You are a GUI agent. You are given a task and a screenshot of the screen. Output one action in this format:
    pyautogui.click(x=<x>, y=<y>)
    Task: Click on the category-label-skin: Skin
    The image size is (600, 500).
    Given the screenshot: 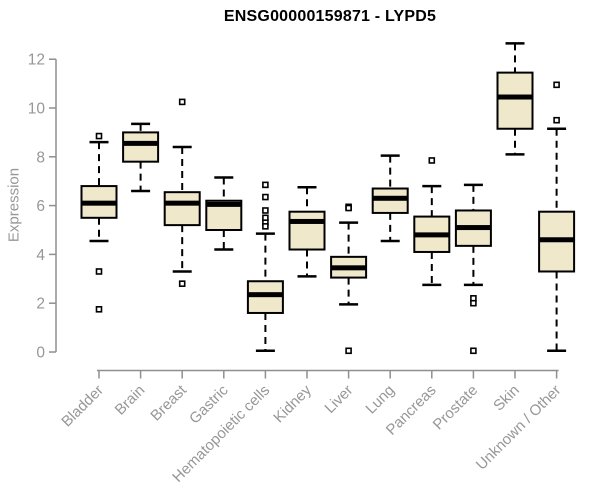 What is the action you would take?
    pyautogui.click(x=506, y=398)
    